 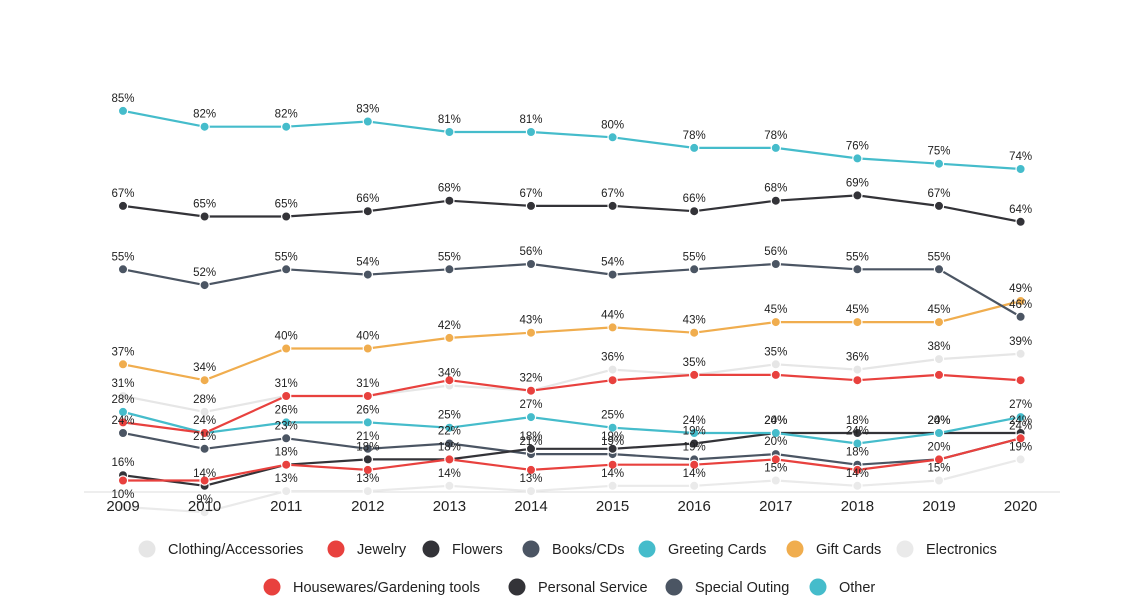 I want to click on data-point-electronics-2015, so click(x=612, y=485).